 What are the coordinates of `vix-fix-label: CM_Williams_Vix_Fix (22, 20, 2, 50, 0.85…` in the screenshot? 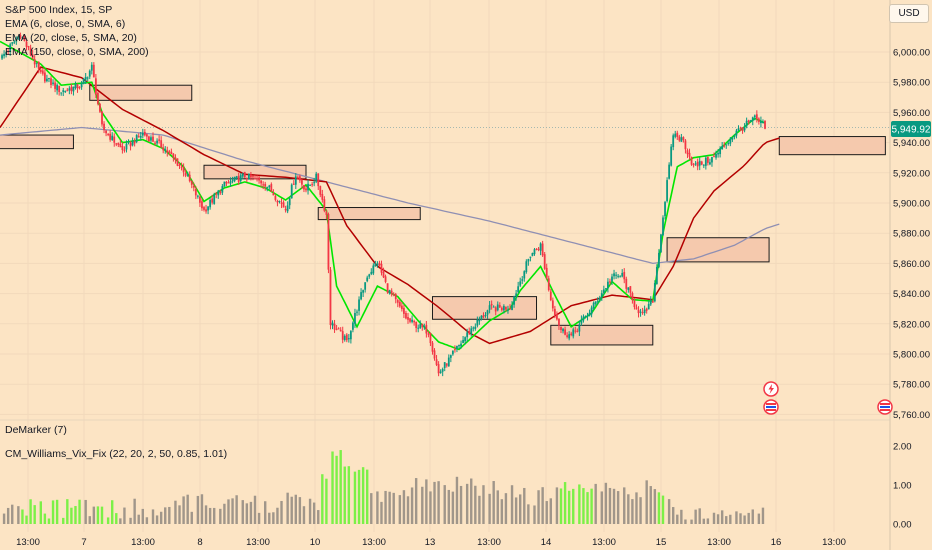 It's located at (116, 454).